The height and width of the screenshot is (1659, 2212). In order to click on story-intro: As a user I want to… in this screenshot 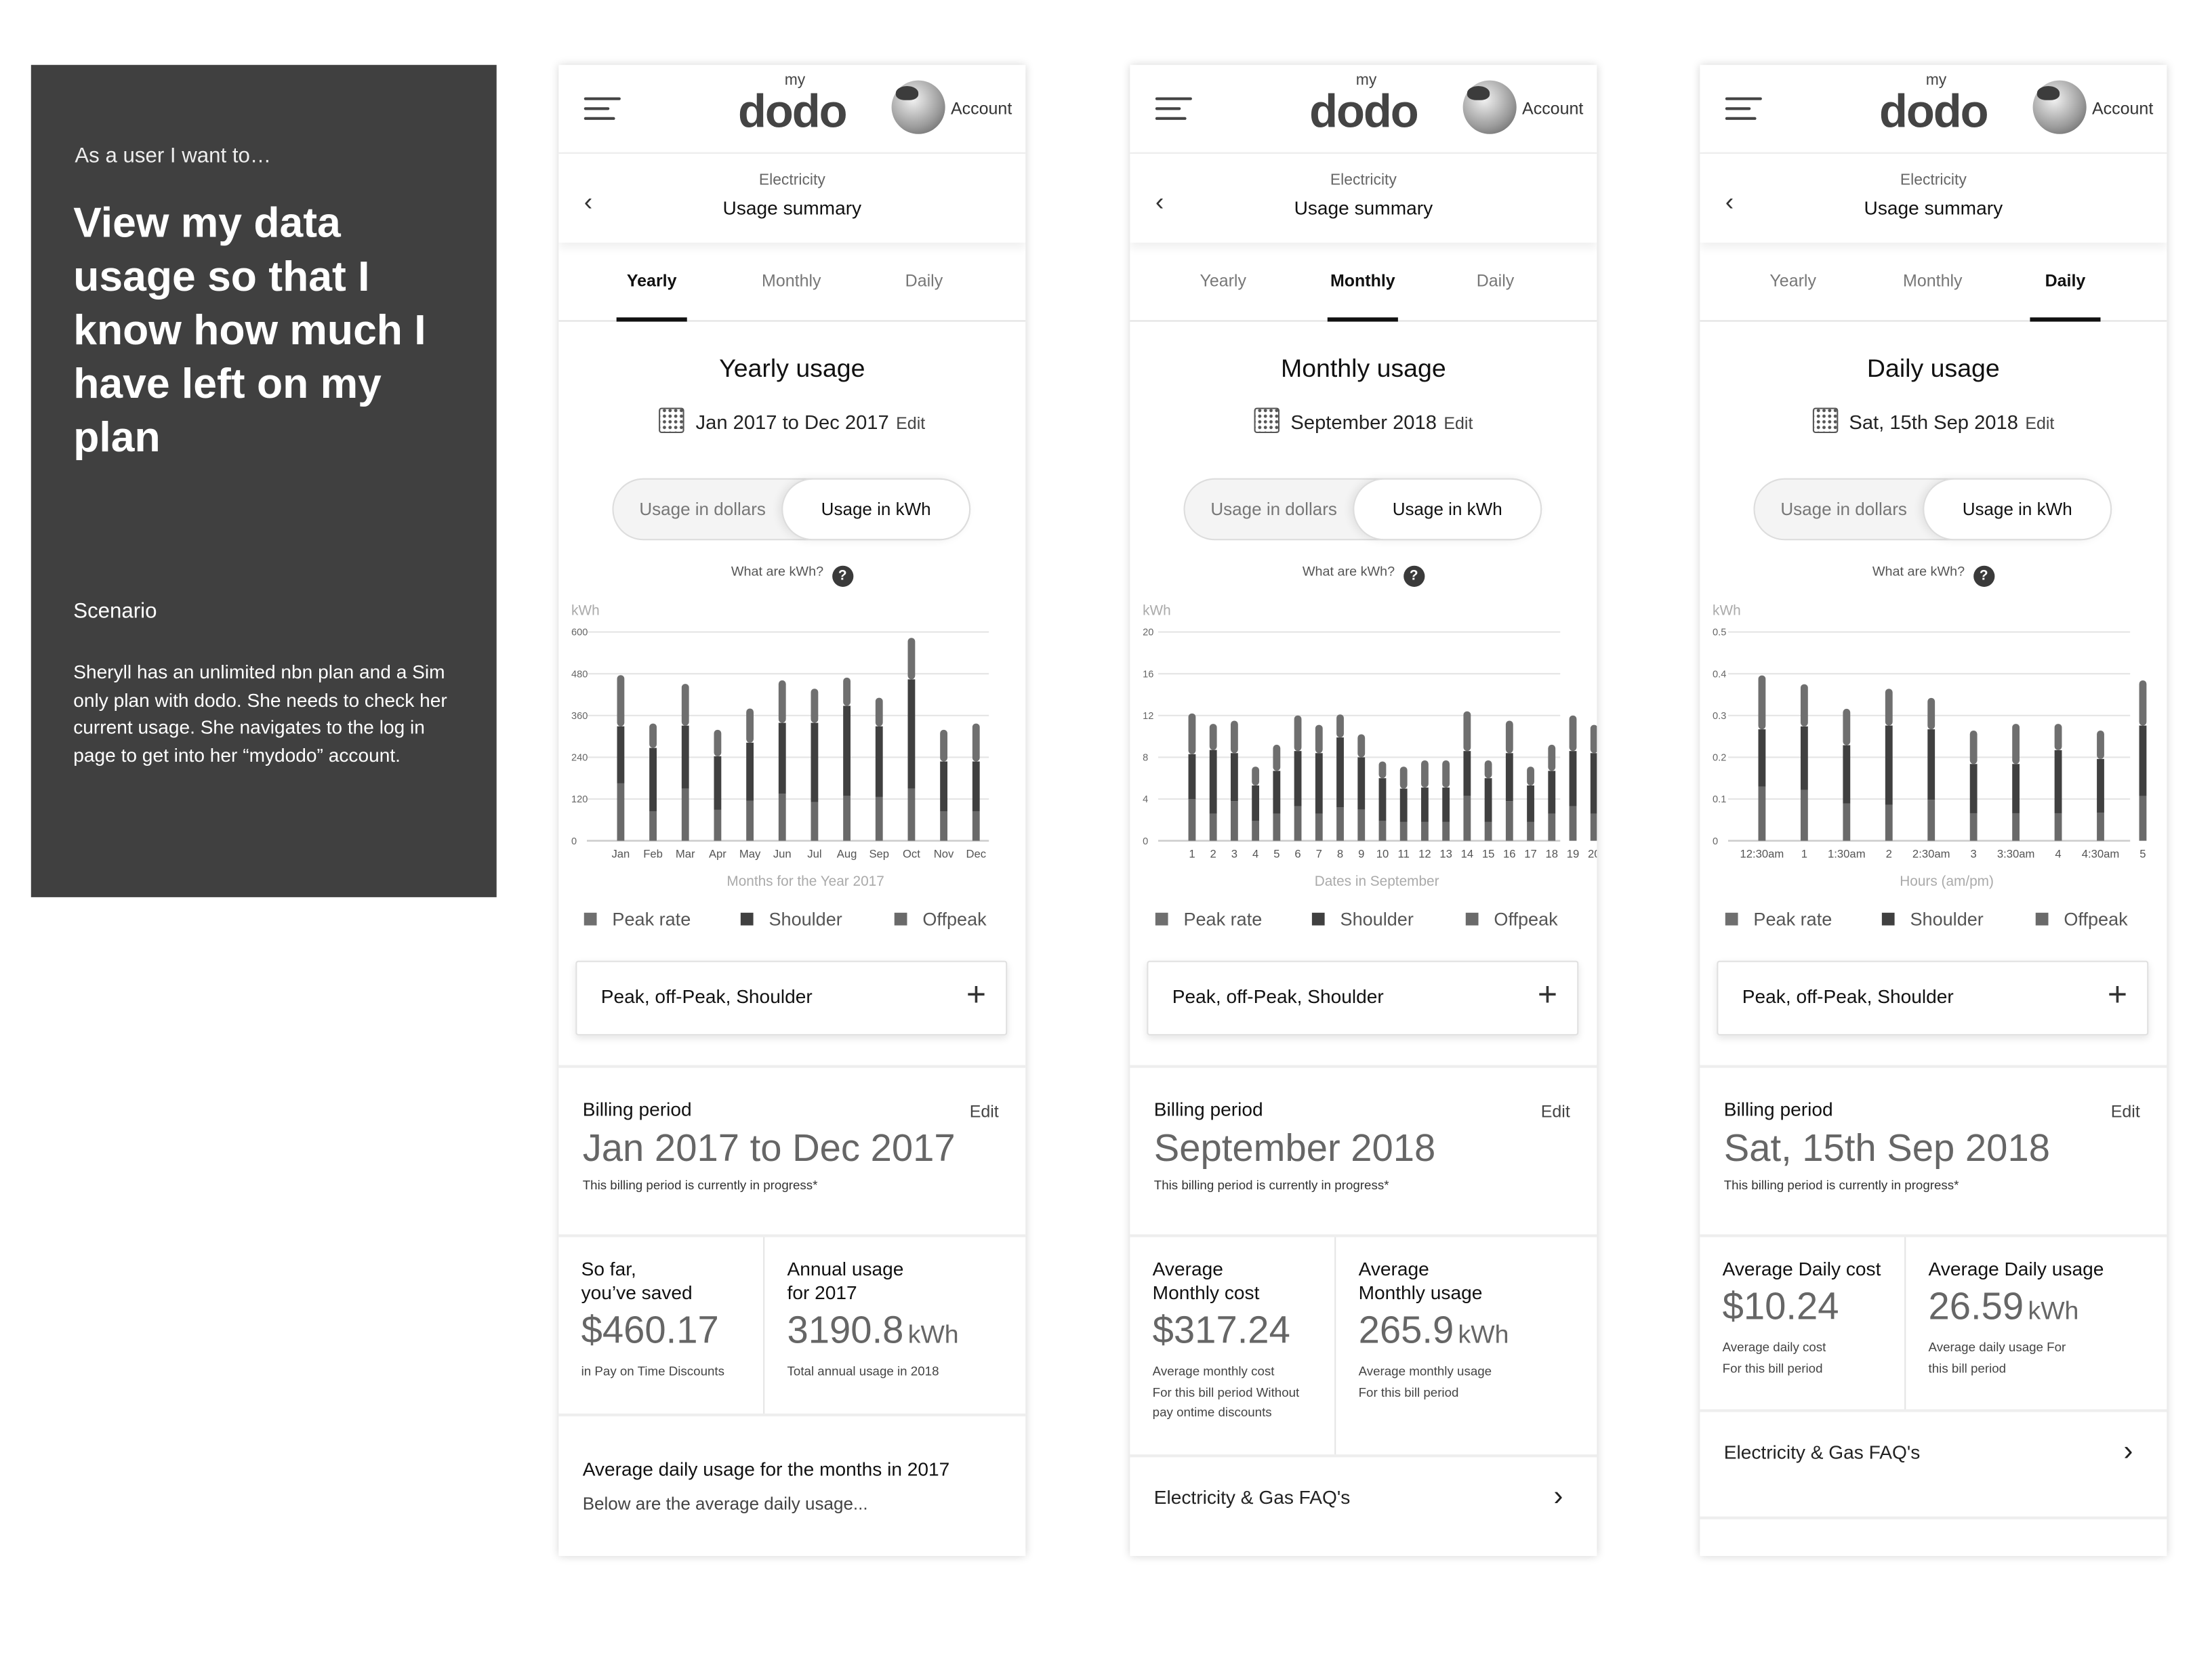, I will do `click(173, 156)`.